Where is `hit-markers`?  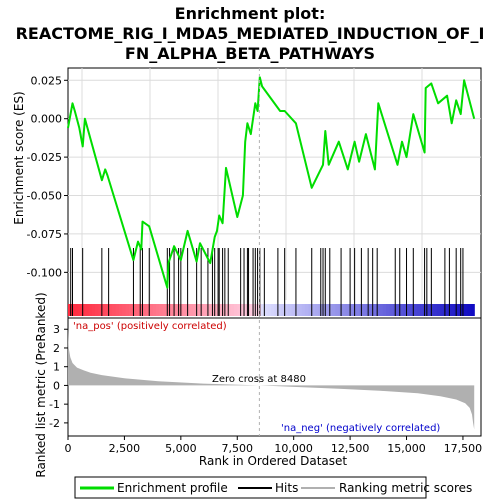
hit-markers is located at coordinates (267, 282).